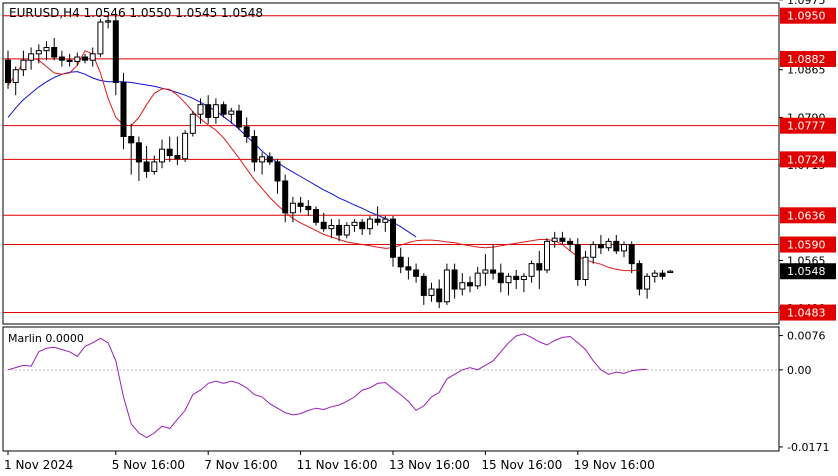 Image resolution: width=838 pixels, height=476 pixels. Describe the element at coordinates (240, 465) in the screenshot. I see `time-tick-label: 7 Nov 16:00` at that location.